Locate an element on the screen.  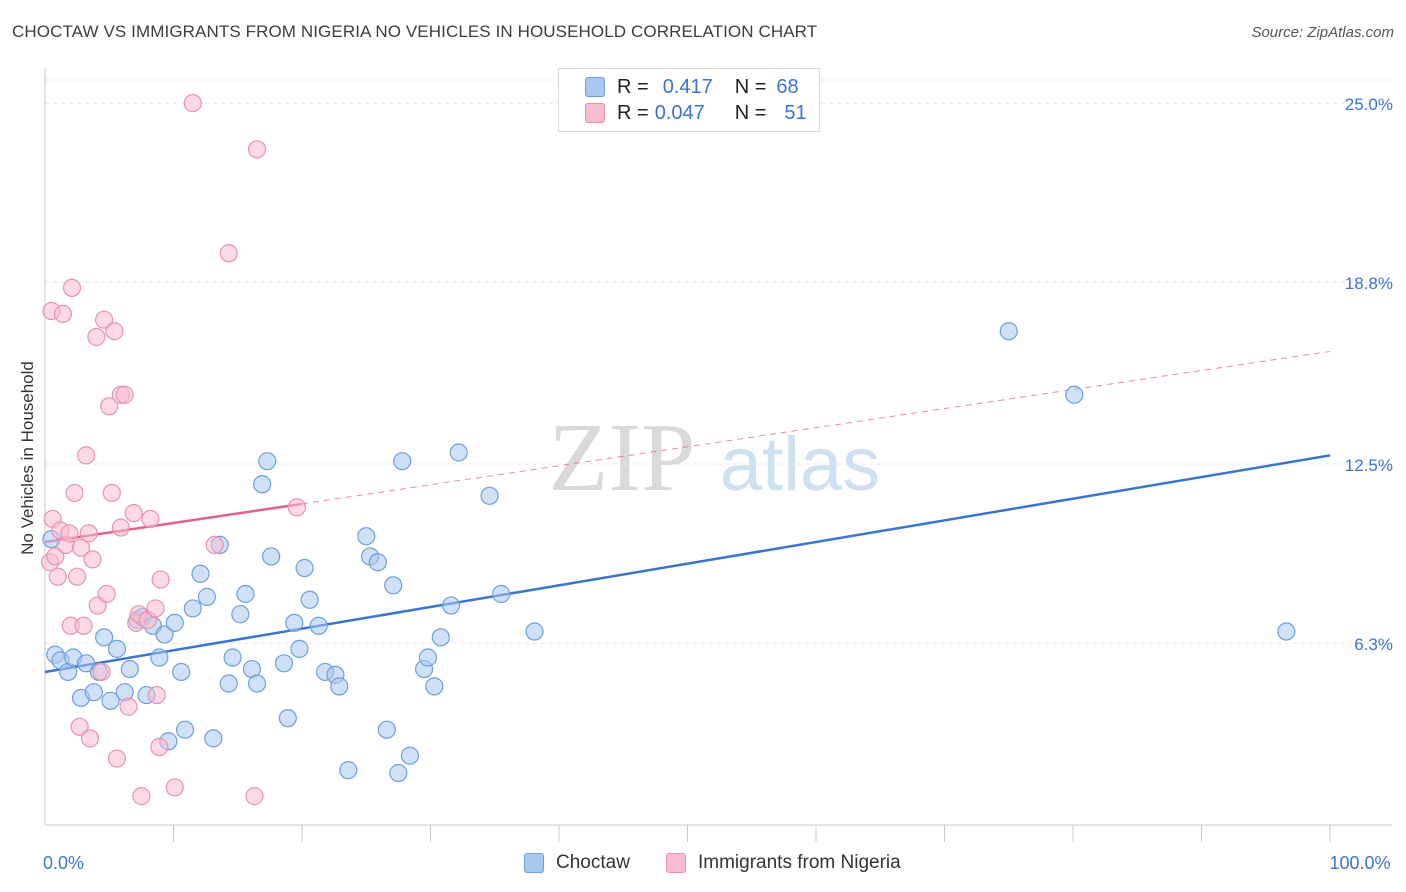
watermark-zip: ZIP is located at coordinates (622, 458).